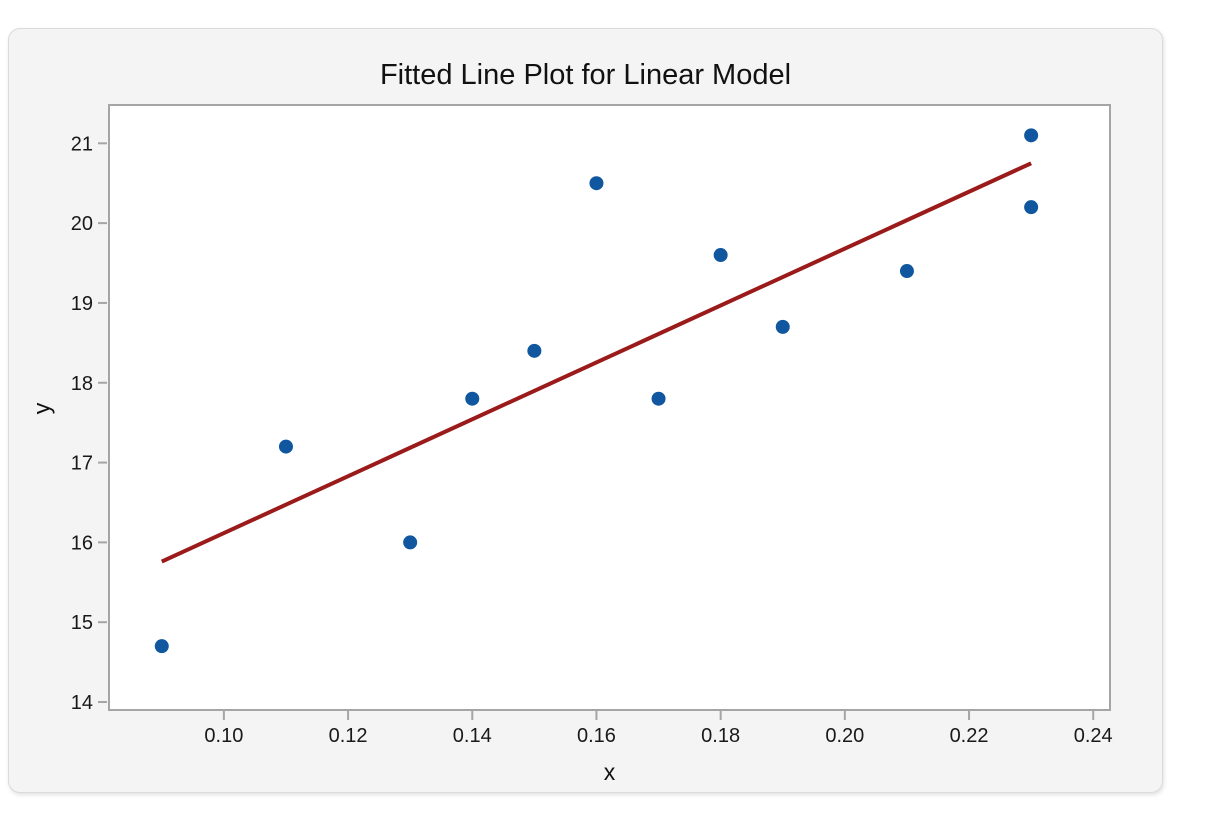  What do you see at coordinates (1093, 736) in the screenshot?
I see `x-tick-label: 0.24` at bounding box center [1093, 736].